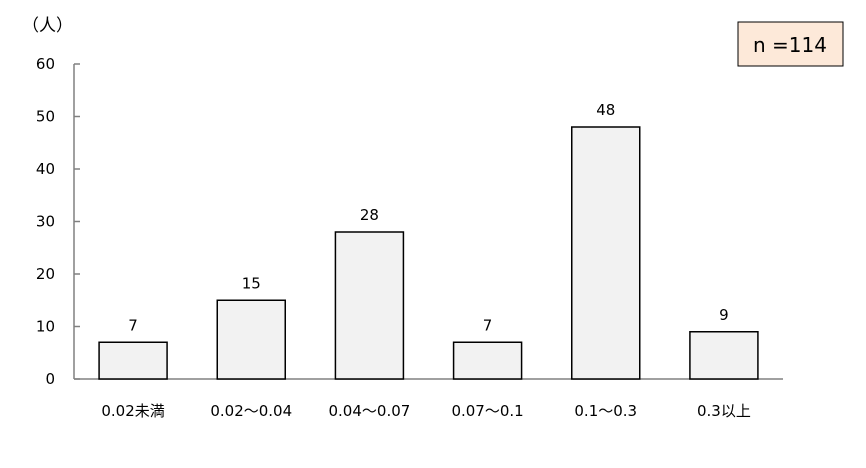 The width and height of the screenshot is (866, 468). Describe the element at coordinates (132, 411) in the screenshot. I see `x-tick-label: 0.02未満` at that location.